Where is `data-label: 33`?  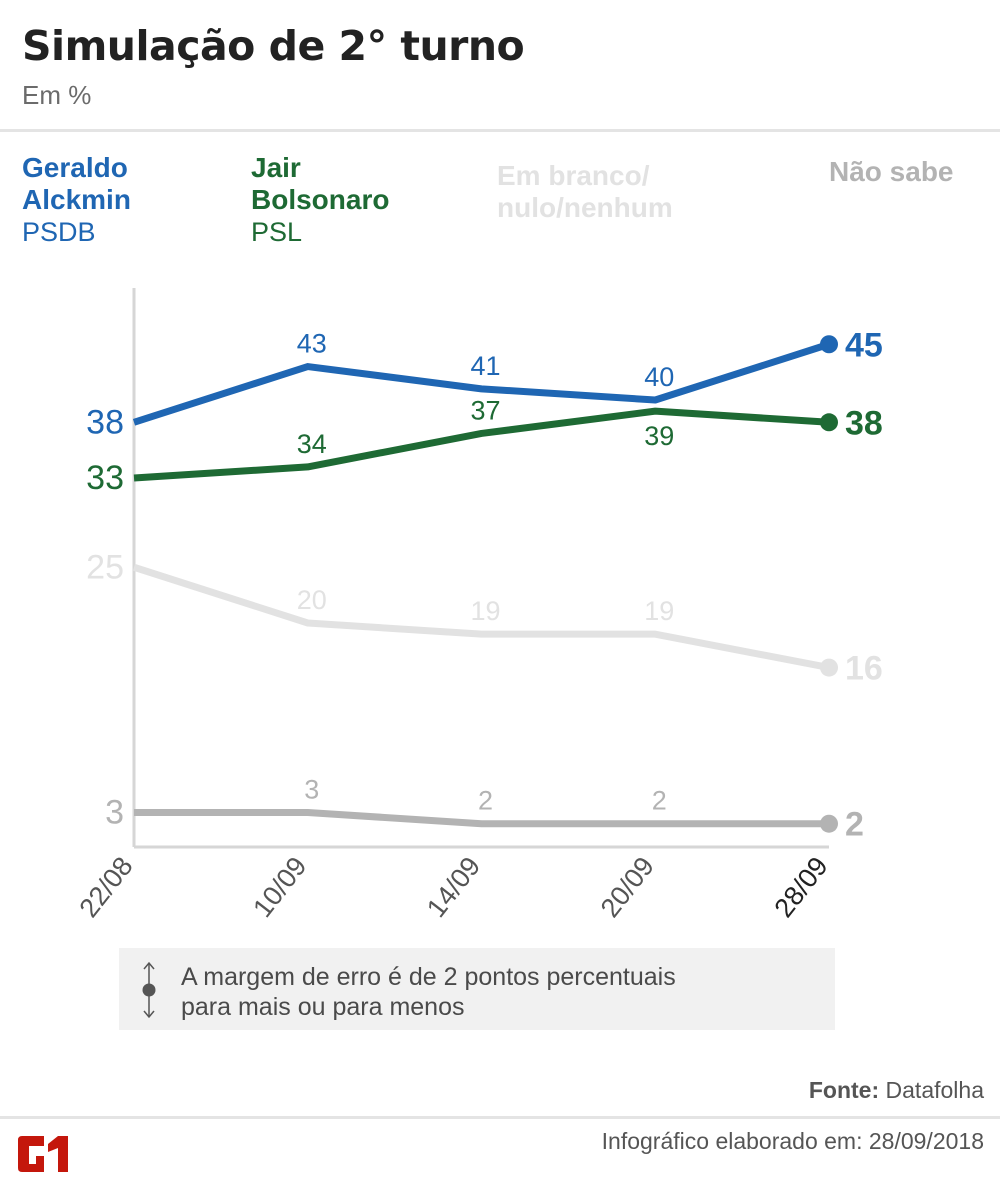
data-label: 33 is located at coordinates (105, 478).